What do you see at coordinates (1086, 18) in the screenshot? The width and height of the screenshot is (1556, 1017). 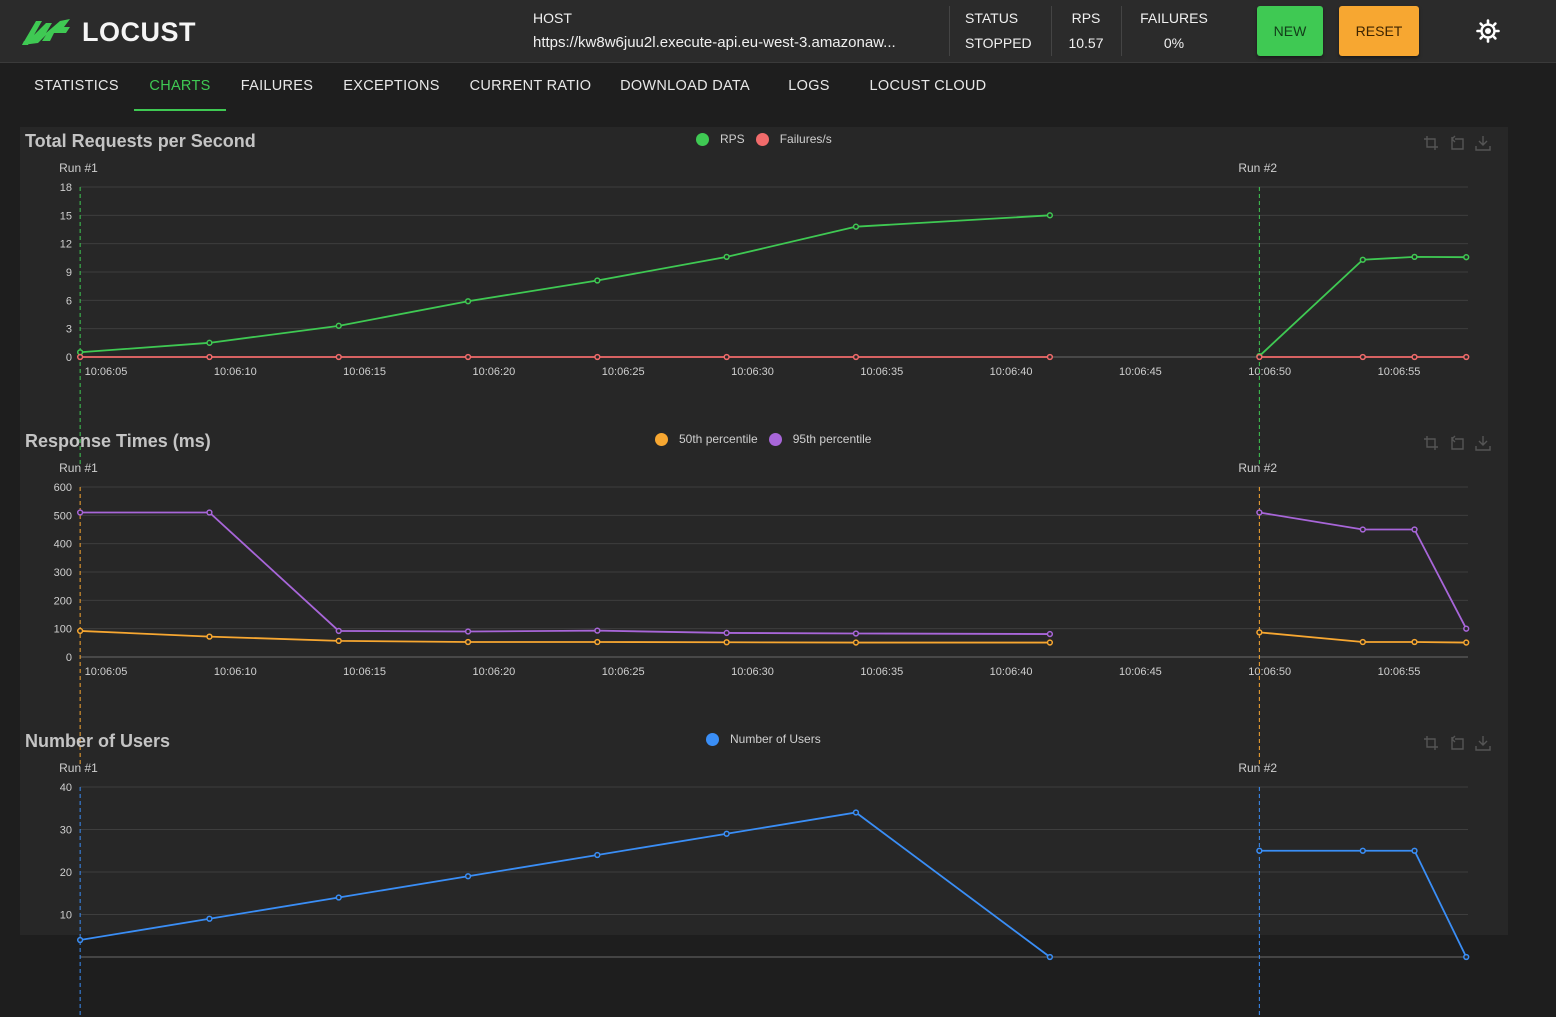 I see `rps-label: RPS` at bounding box center [1086, 18].